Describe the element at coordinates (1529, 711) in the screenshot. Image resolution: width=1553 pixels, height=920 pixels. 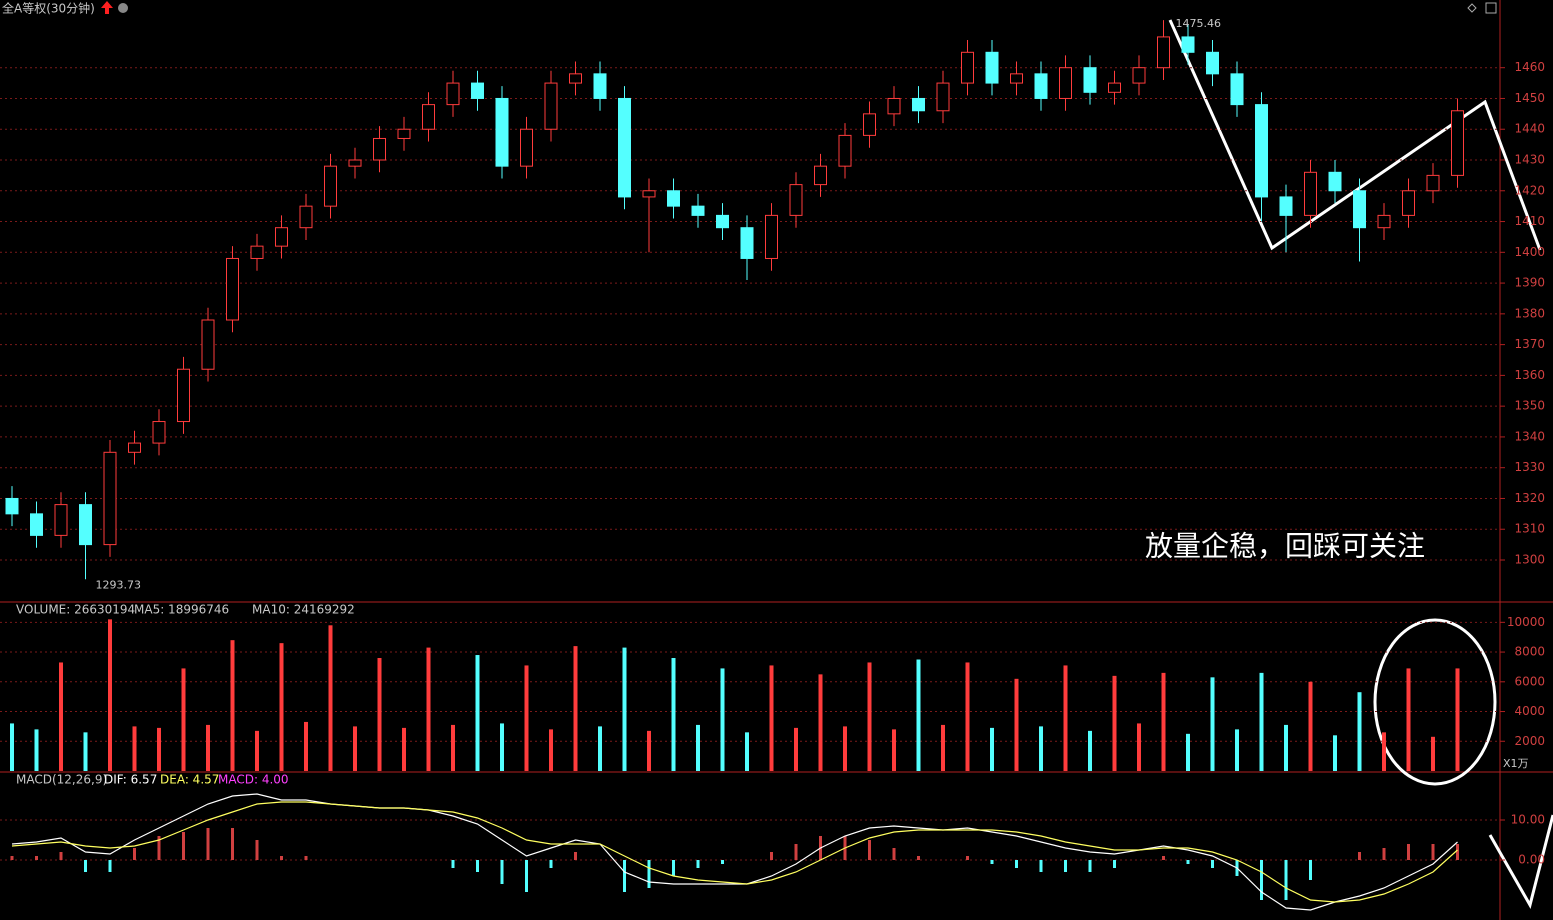
I see `y-tick-label: 4000` at that location.